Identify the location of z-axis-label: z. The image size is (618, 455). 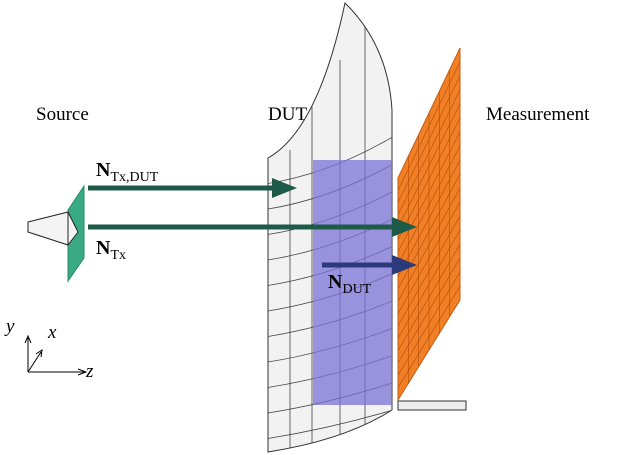
(89, 371).